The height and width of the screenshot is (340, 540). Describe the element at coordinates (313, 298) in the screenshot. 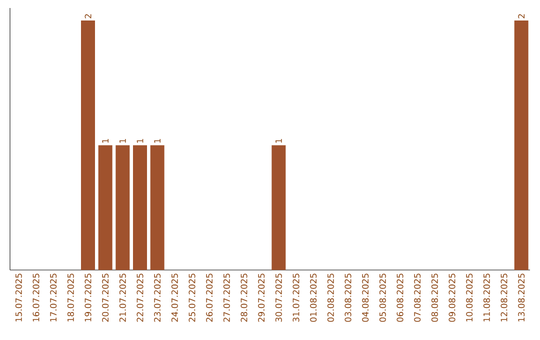

I see `x-tick-label: 01.08.2025` at that location.